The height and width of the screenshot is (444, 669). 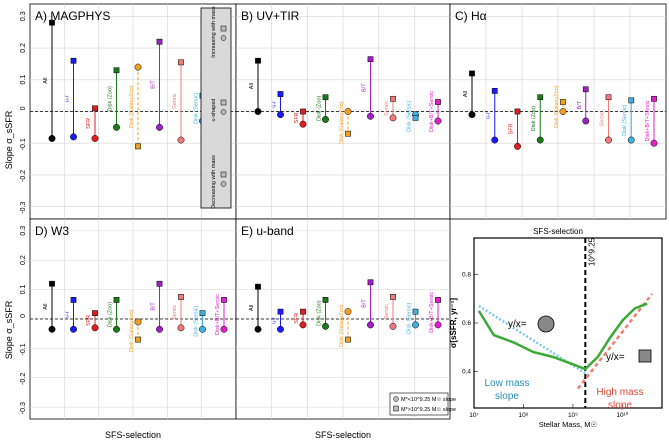 I want to click on high-slope-legend-icon, so click(x=396, y=408).